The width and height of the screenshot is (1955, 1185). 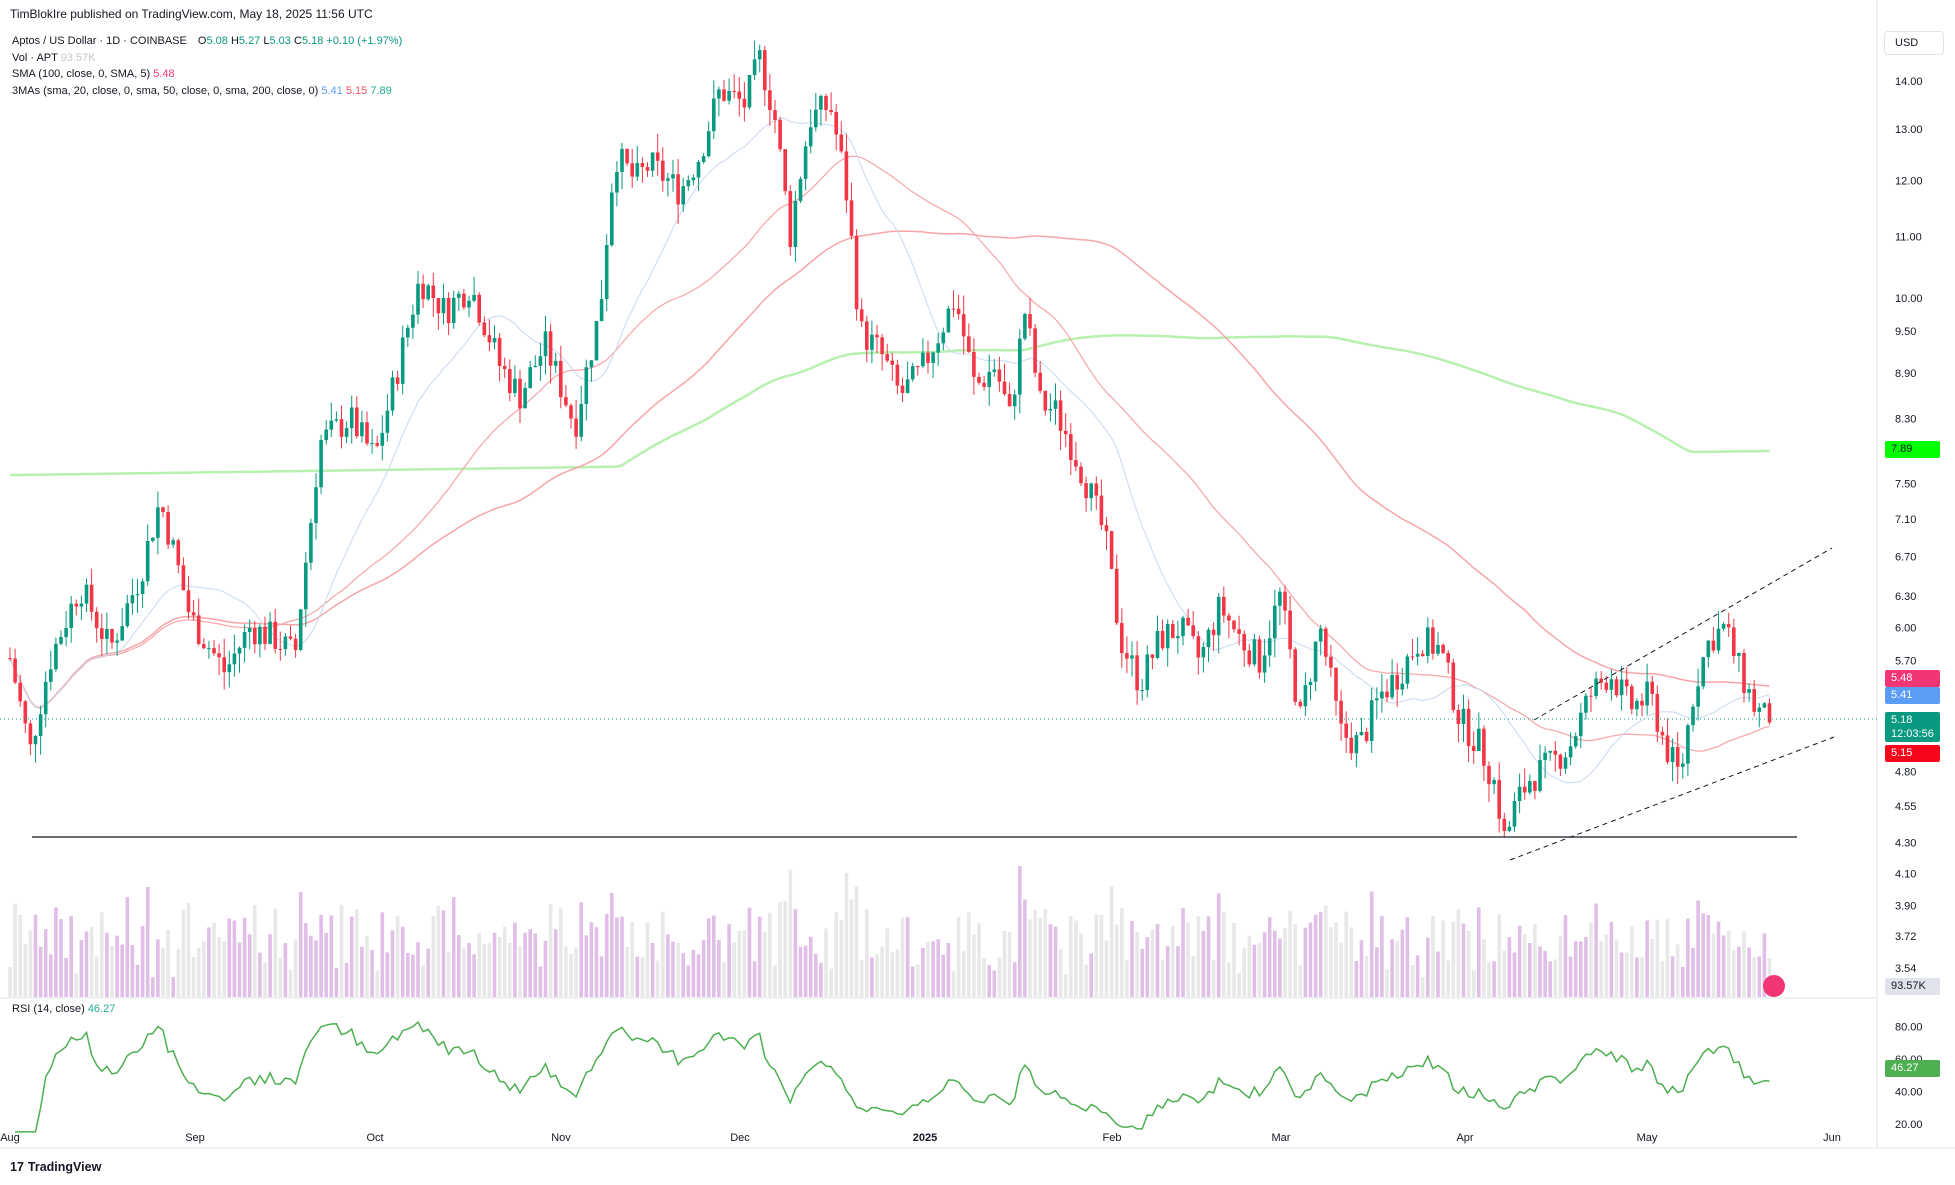 I want to click on flag-icon, so click(x=1774, y=986).